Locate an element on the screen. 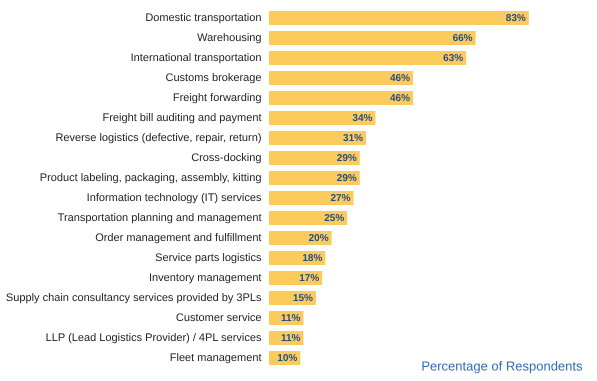 The image size is (597, 381). y-tick-label: Inventory management is located at coordinates (205, 278).